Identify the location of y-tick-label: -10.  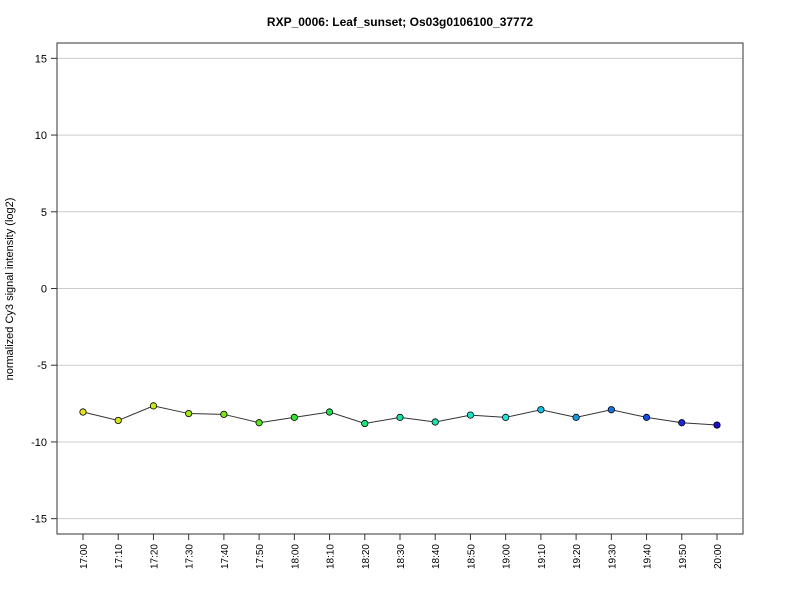
(39, 443).